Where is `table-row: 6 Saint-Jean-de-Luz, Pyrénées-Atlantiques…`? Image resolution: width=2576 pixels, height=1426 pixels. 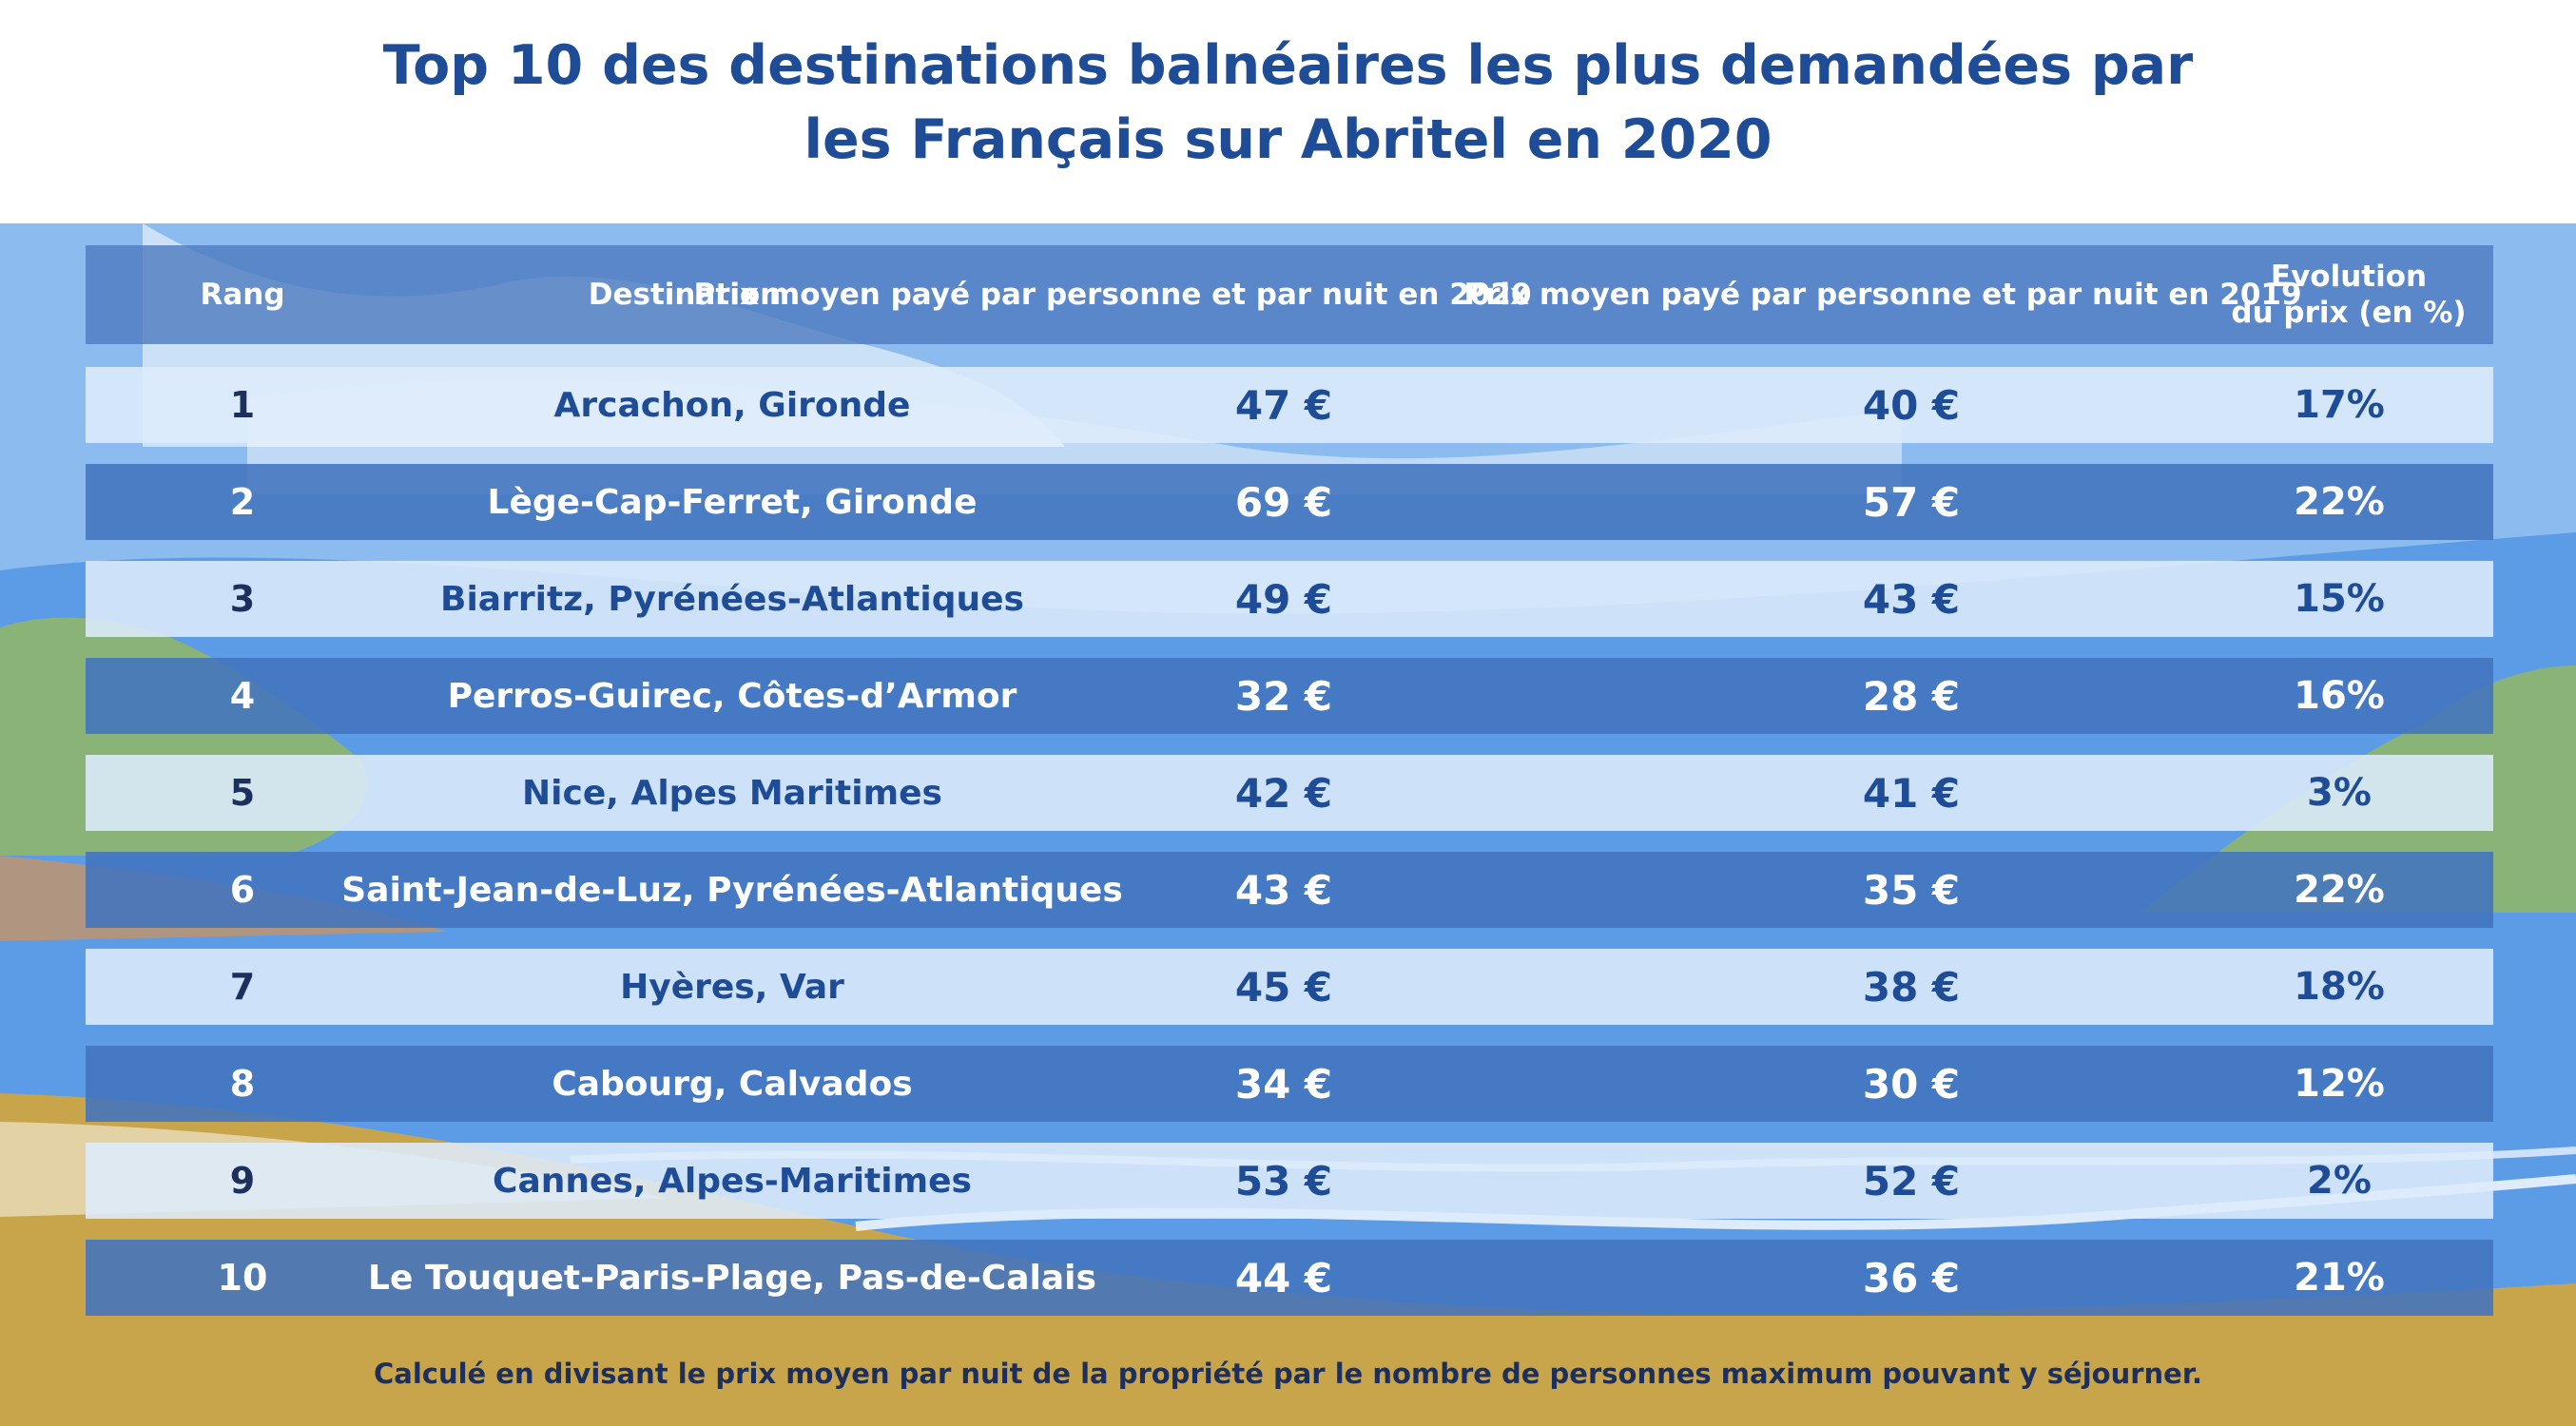 table-row: 6 Saint-Jean-de-Luz, Pyrénées-Atlantiques… is located at coordinates (1289, 890).